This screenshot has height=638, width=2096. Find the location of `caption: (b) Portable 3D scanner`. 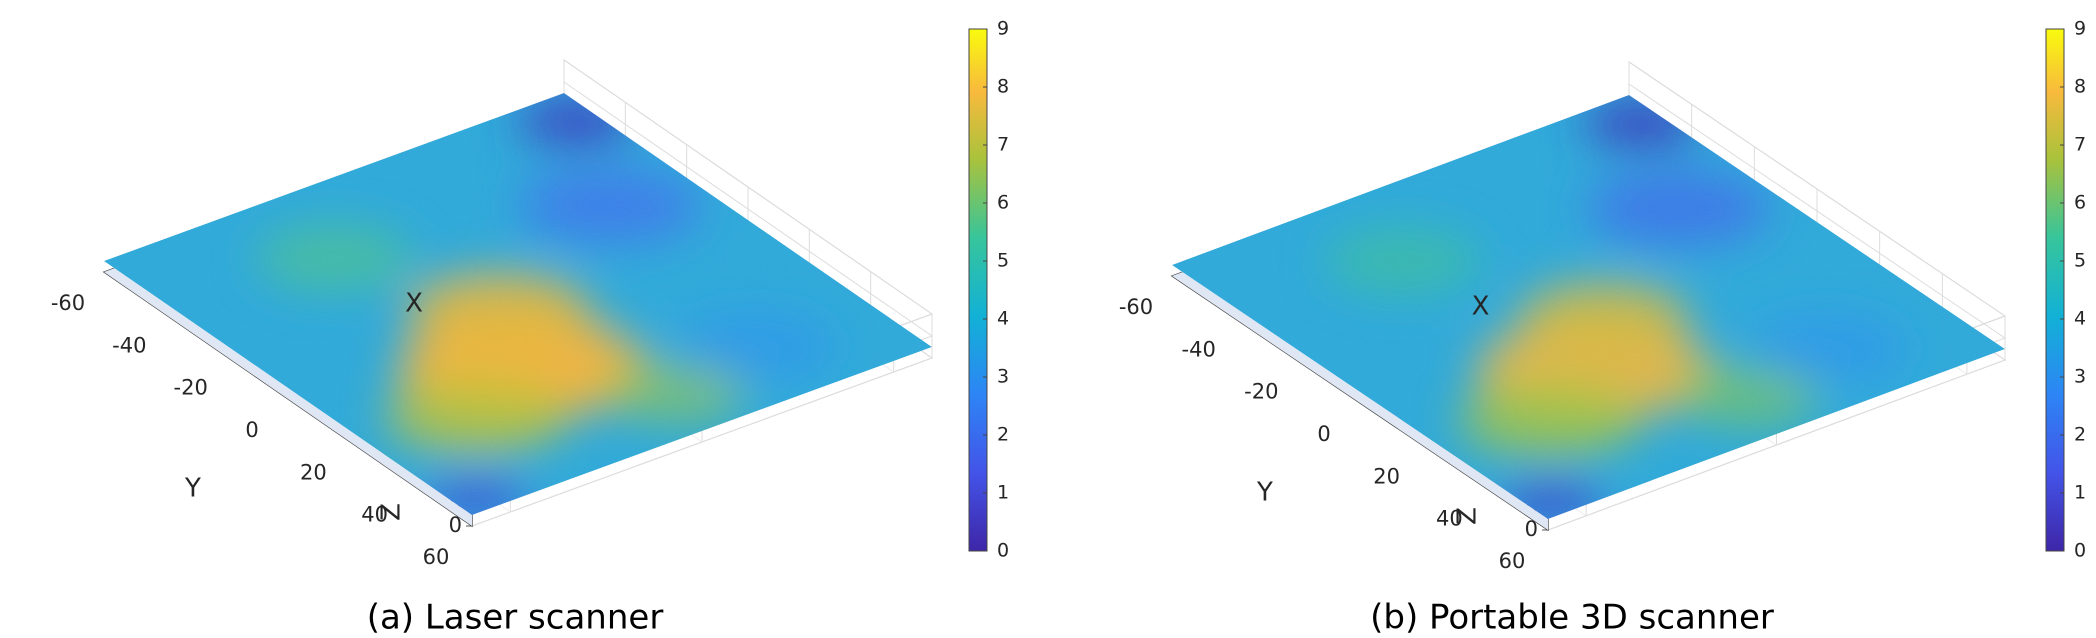

caption: (b) Portable 3D scanner is located at coordinates (1572, 618).